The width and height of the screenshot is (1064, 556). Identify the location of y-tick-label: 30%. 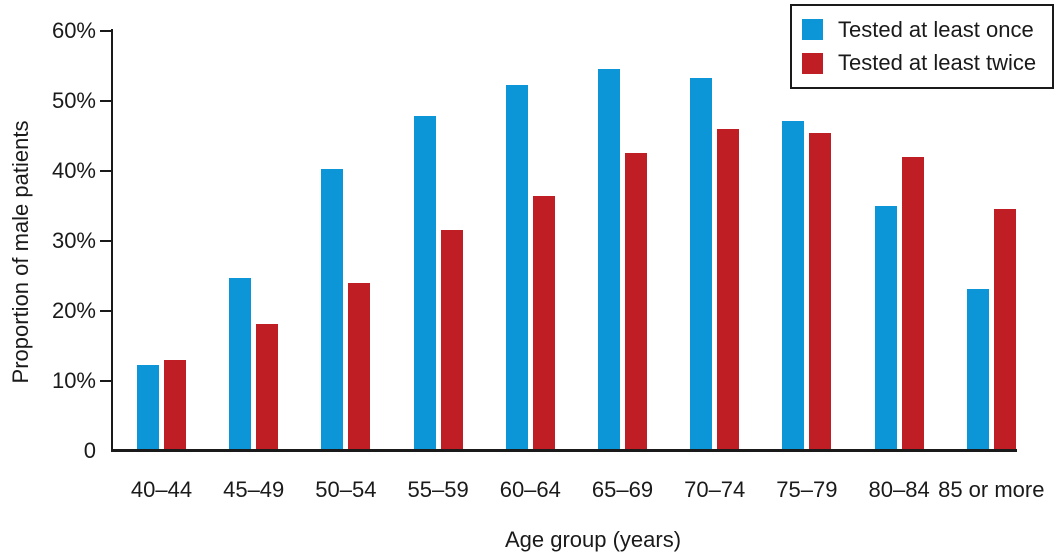
(73, 240).